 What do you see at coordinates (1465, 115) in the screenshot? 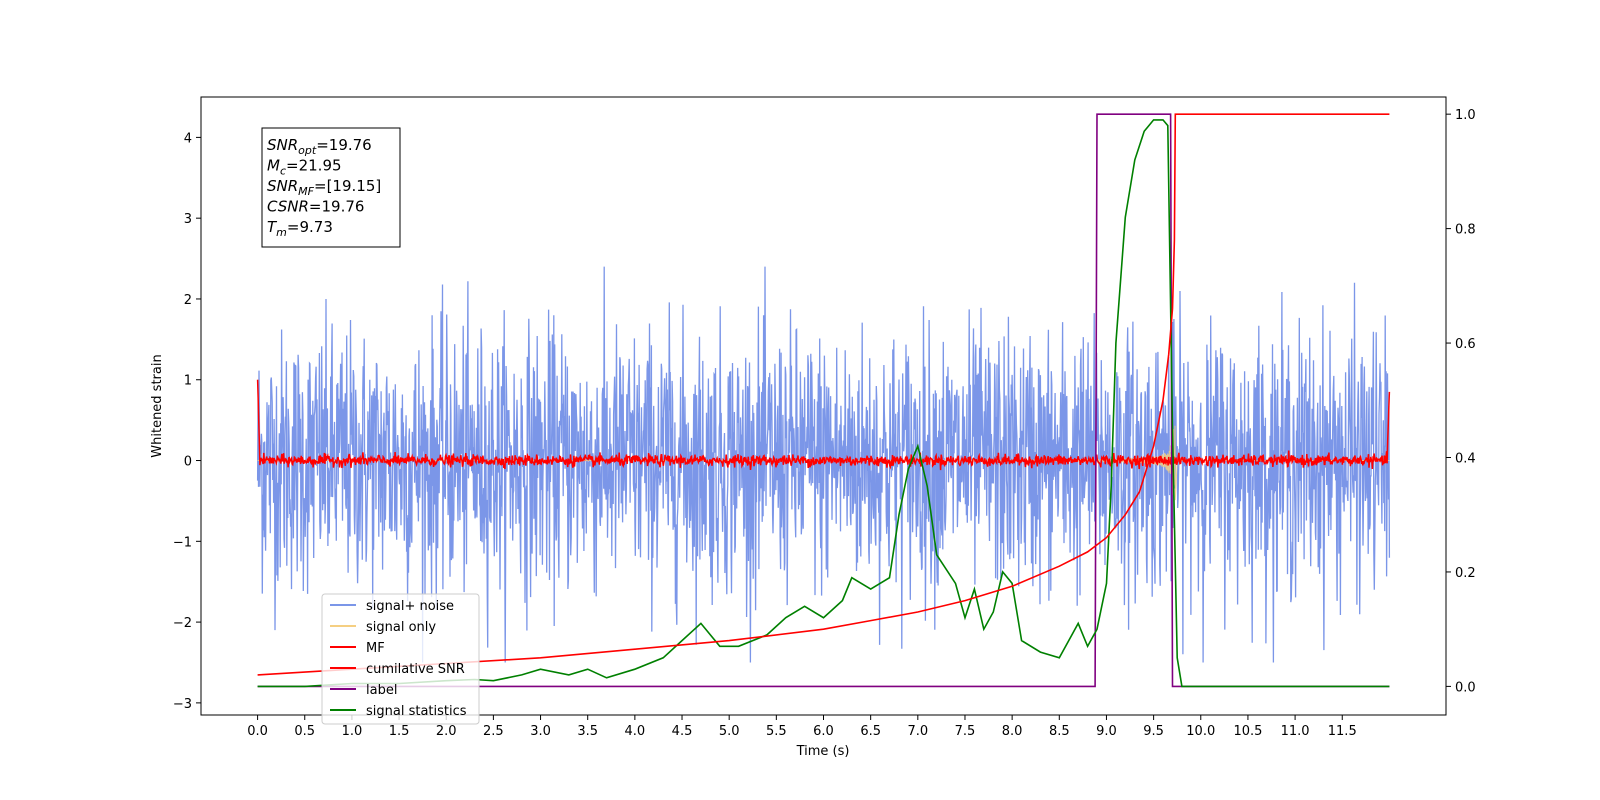
I see `y-tick-label-right: 1.0` at bounding box center [1465, 115].